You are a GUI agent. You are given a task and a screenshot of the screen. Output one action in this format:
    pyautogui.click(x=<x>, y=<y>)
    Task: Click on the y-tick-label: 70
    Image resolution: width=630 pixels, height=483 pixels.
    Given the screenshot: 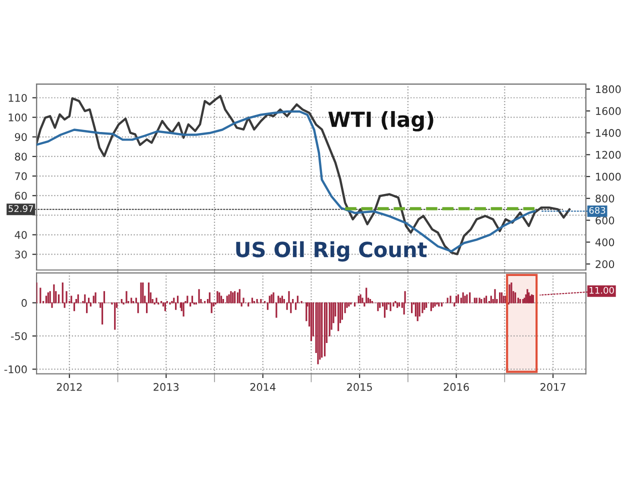 What is the action you would take?
    pyautogui.click(x=21, y=176)
    